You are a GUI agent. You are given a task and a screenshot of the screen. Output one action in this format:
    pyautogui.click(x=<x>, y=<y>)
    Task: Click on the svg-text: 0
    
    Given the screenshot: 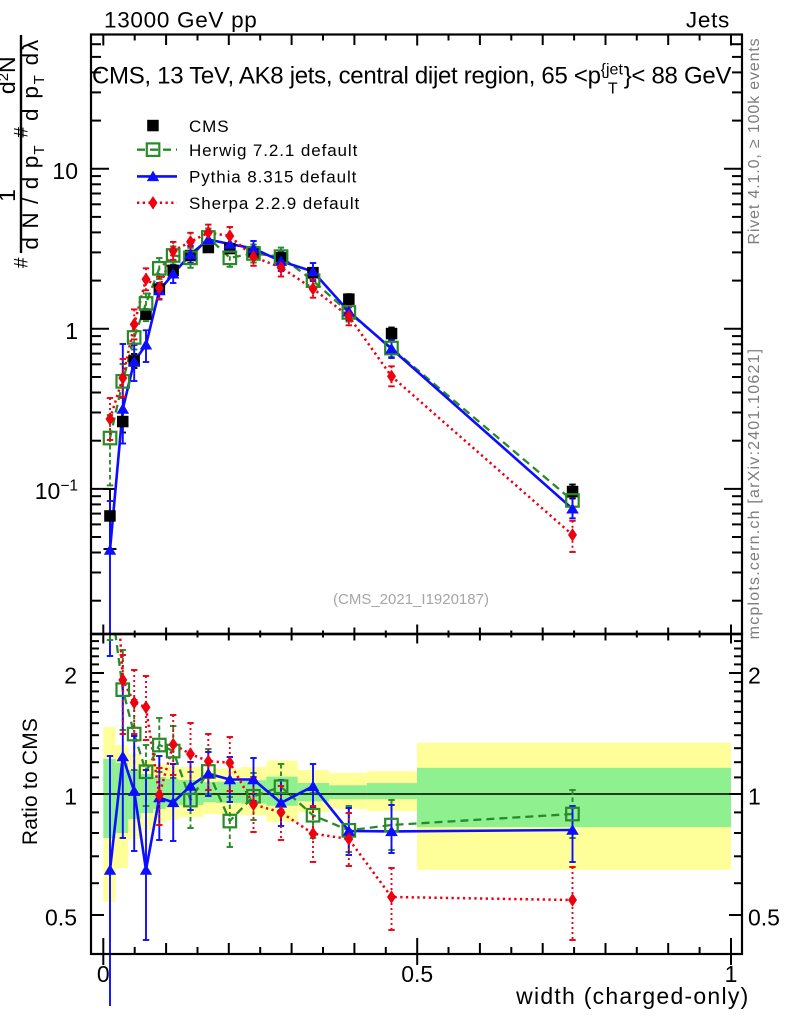 What is the action you would take?
    pyautogui.click(x=103, y=974)
    